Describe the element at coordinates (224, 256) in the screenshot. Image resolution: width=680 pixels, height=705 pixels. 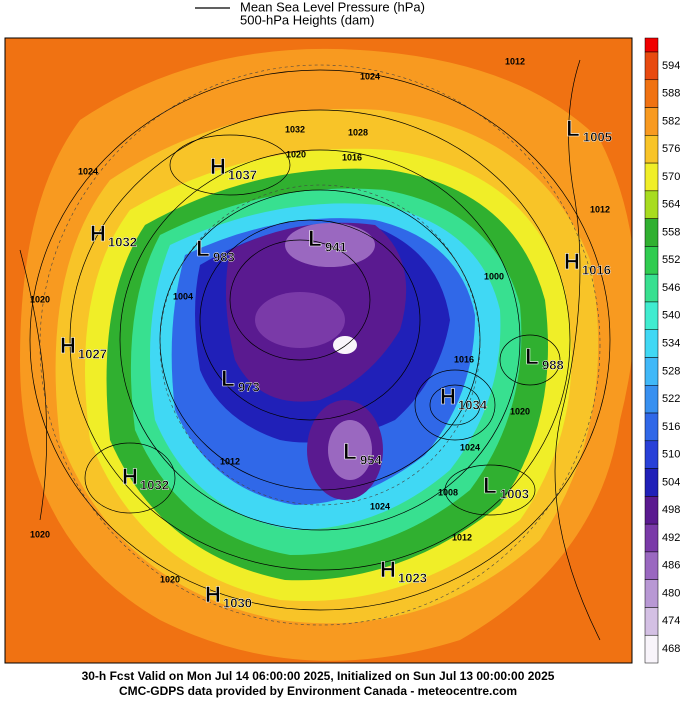
I see `pressure-value: 983` at that location.